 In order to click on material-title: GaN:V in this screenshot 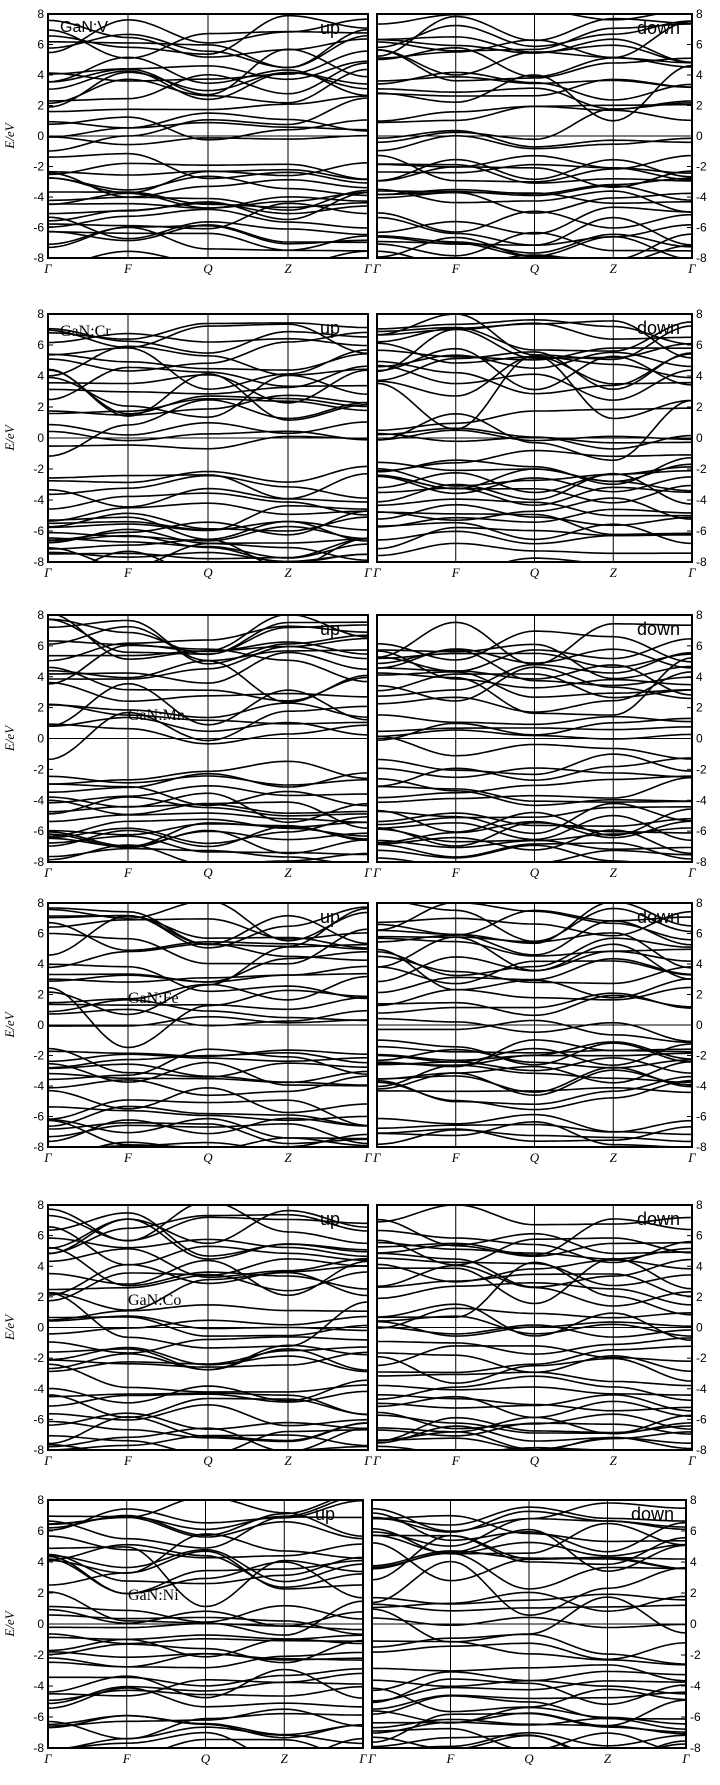, I will do `click(84, 27)`.